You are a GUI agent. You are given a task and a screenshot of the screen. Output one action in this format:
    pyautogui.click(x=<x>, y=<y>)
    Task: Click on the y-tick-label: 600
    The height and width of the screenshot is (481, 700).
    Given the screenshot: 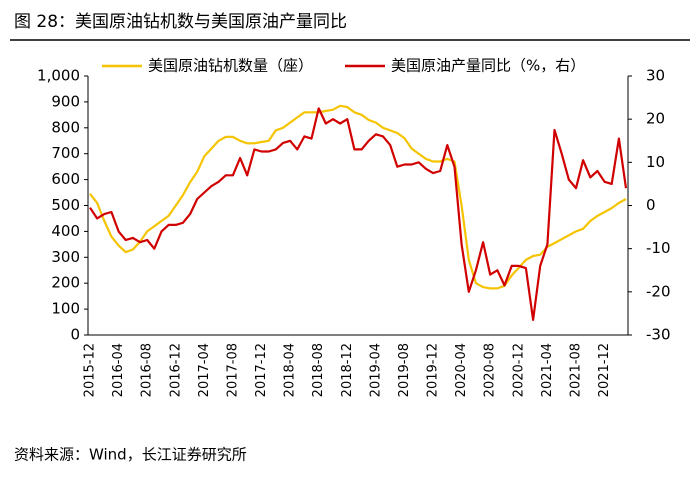 What is the action you would take?
    pyautogui.click(x=65, y=179)
    